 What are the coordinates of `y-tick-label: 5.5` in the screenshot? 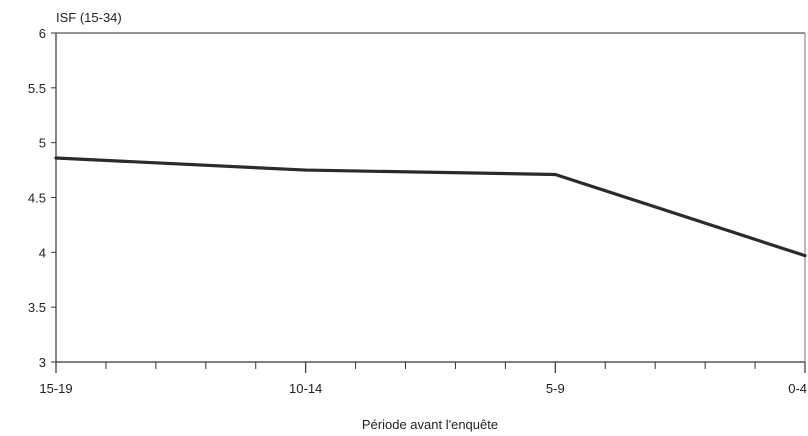 It's located at (37, 88).